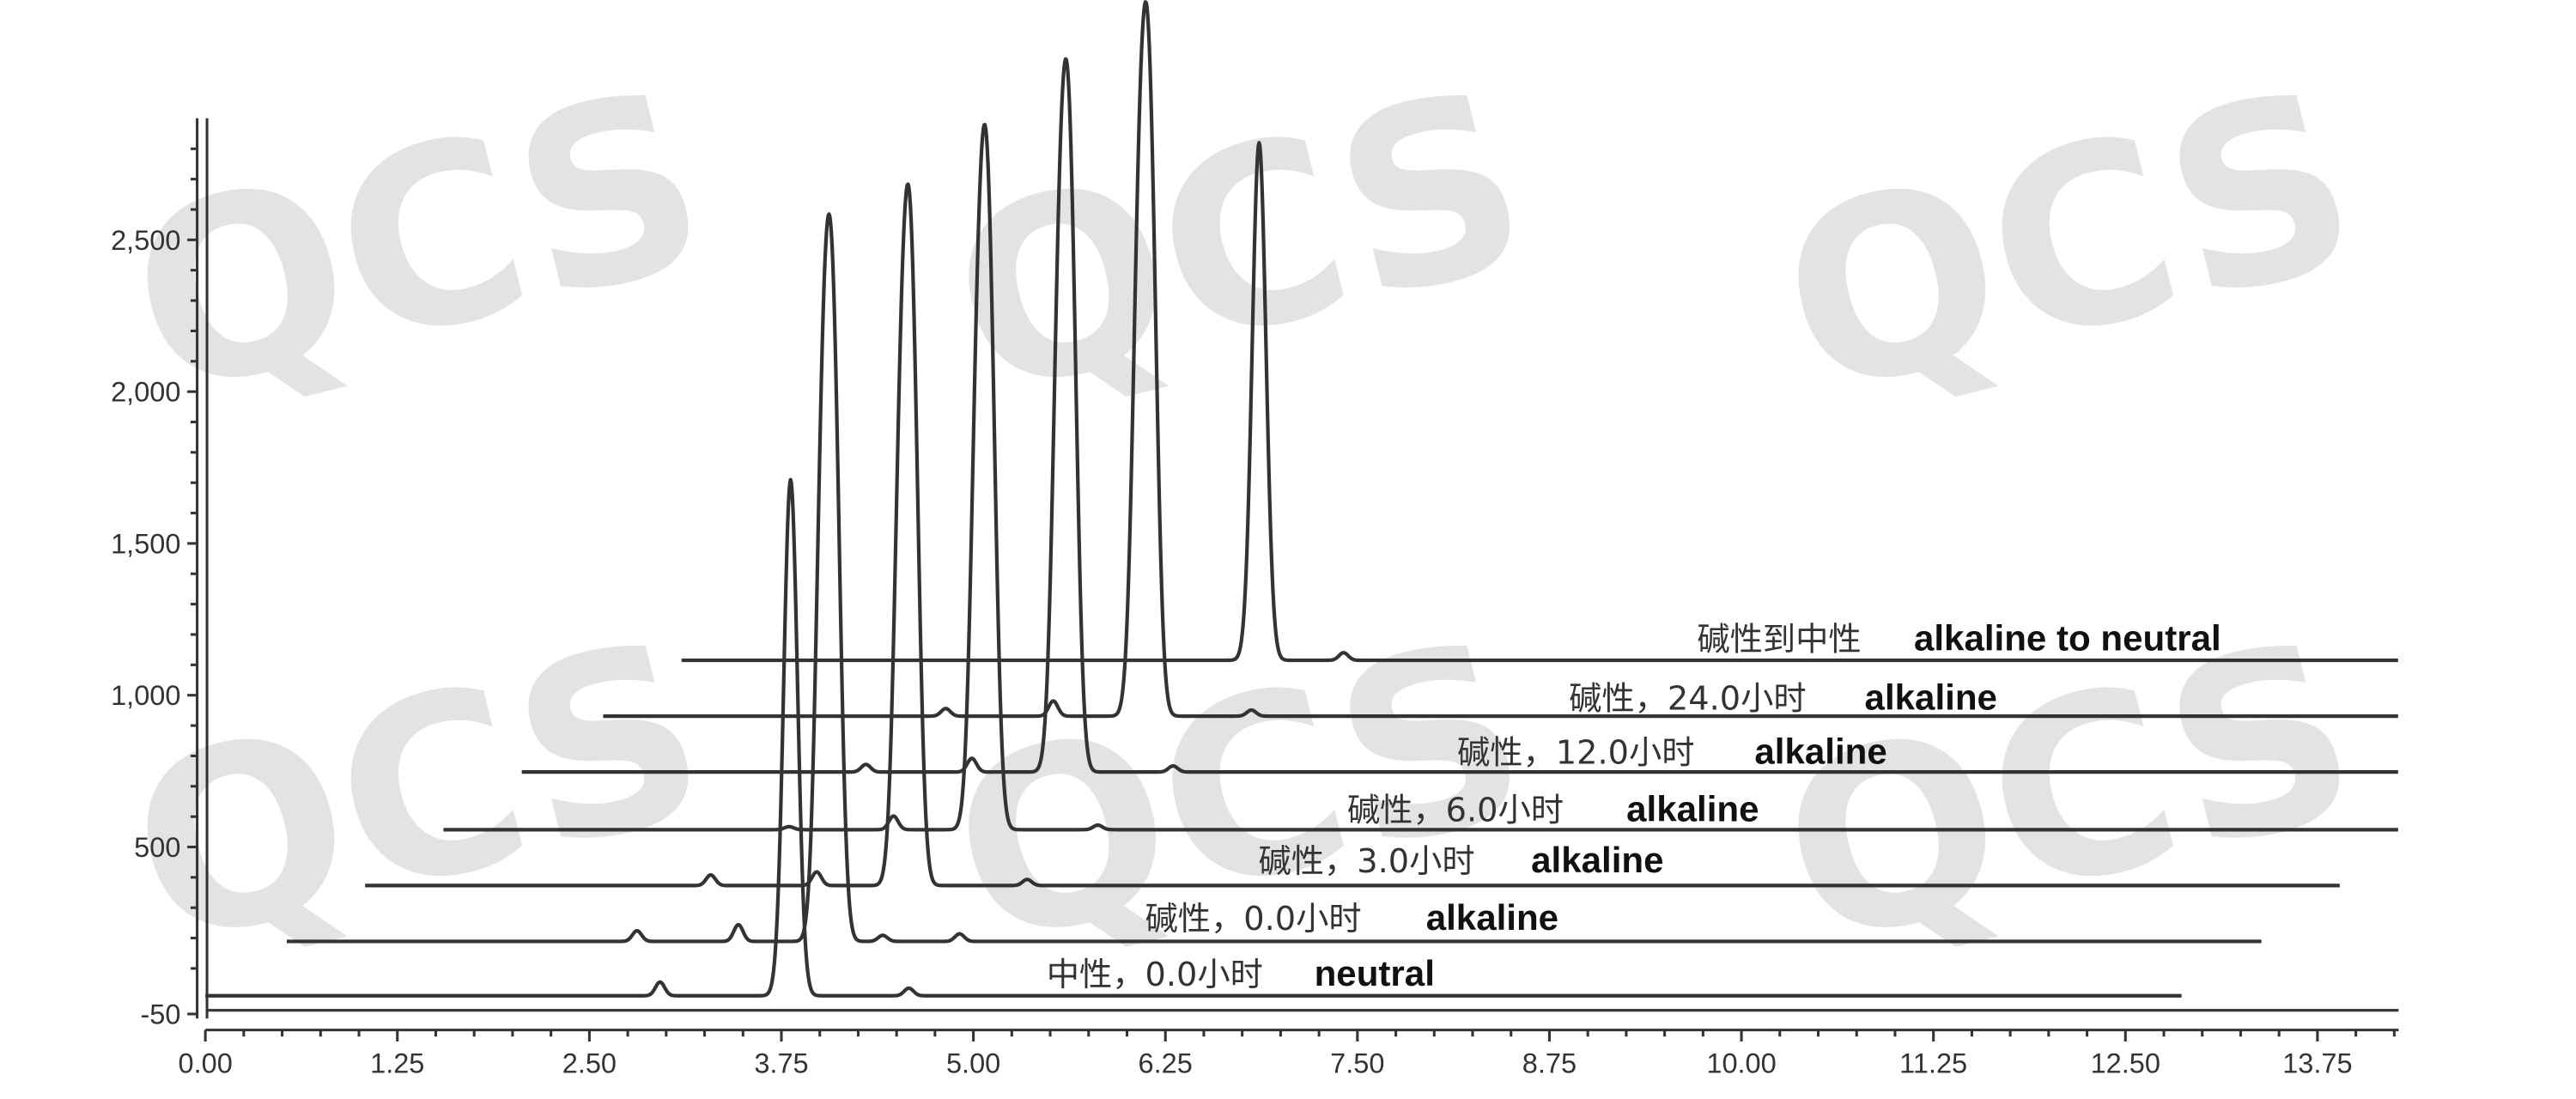  Describe the element at coordinates (589, 1062) in the screenshot. I see `x-tick-label: 2.50` at that location.